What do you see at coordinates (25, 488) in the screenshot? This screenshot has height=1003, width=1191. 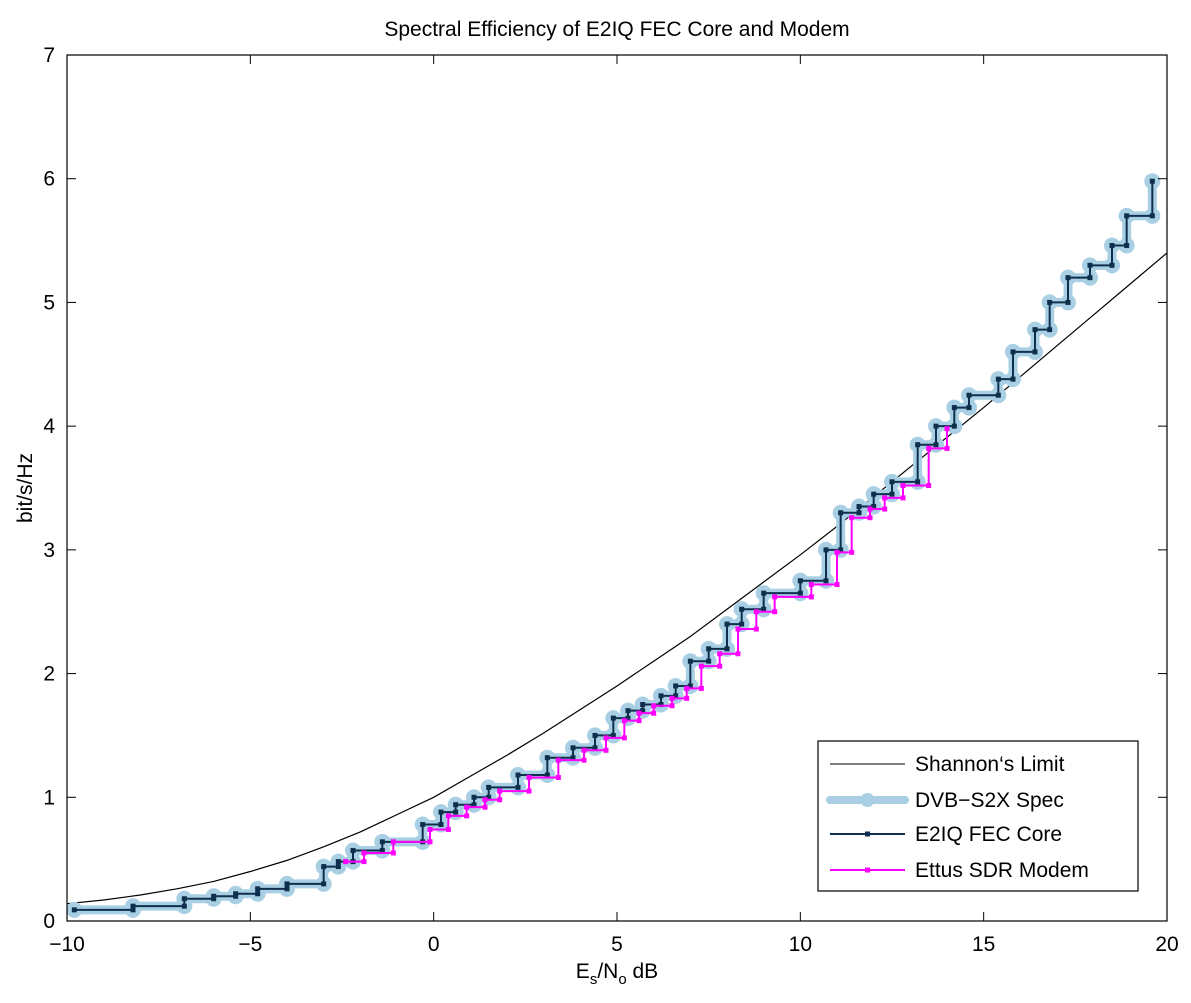 I see `y-axis-label: bit/s/Hz` at bounding box center [25, 488].